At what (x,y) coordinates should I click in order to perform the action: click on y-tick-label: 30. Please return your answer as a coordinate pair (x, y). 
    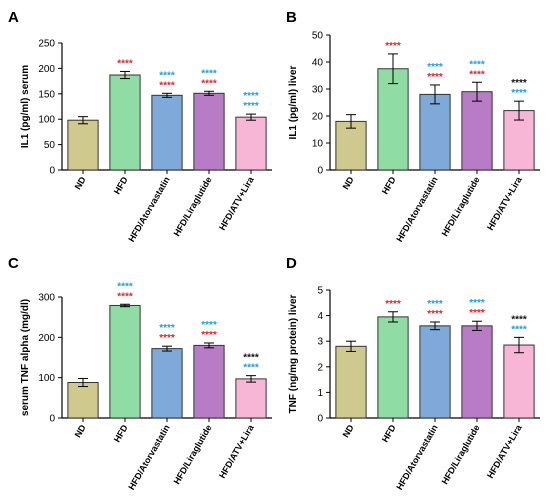
    Looking at the image, I should click on (318, 90).